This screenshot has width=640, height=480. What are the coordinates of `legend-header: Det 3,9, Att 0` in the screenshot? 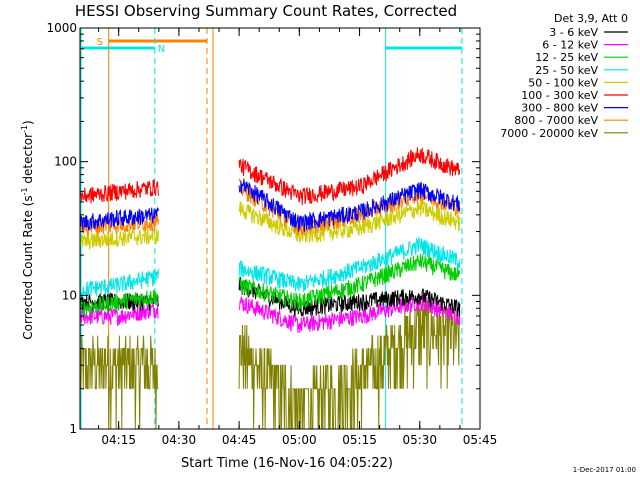 It's located at (591, 18).